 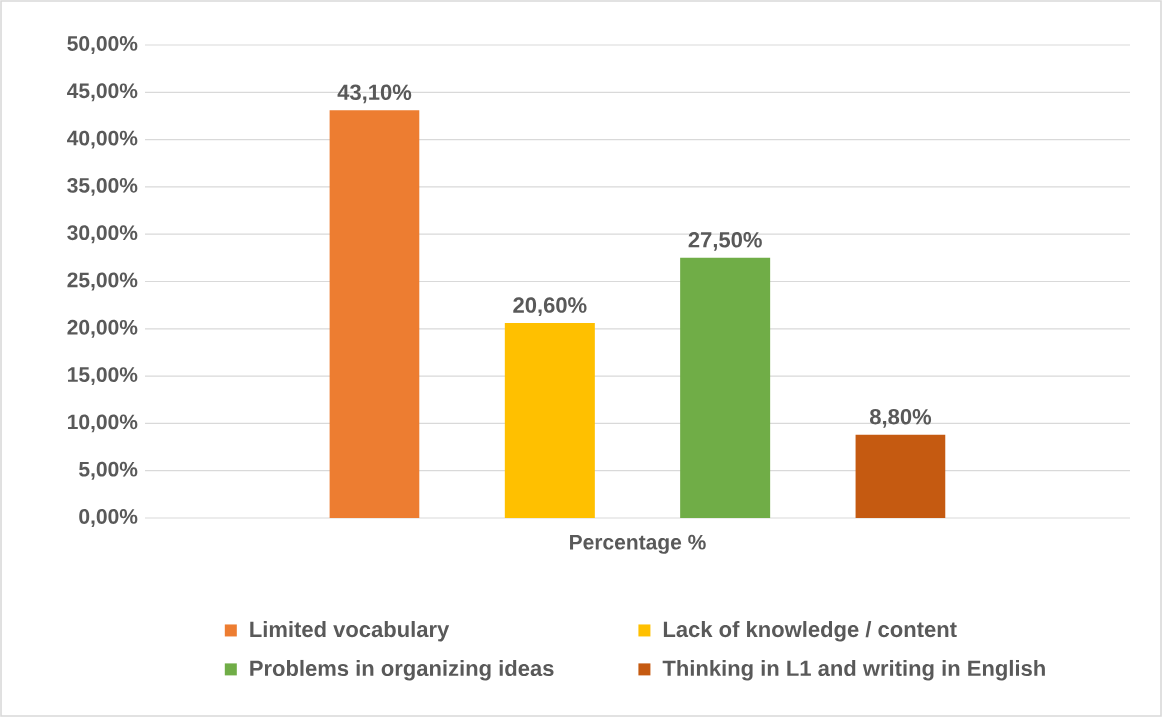 What do you see at coordinates (108, 470) in the screenshot?
I see `y-tick-label: 5,00%` at bounding box center [108, 470].